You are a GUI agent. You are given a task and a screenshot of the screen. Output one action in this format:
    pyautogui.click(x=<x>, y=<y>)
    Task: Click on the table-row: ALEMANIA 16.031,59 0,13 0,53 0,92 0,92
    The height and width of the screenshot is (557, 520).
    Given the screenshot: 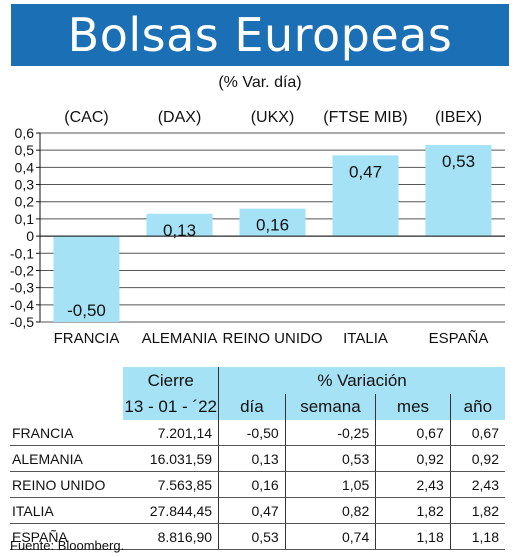 What is the action you would take?
    pyautogui.click(x=257, y=458)
    